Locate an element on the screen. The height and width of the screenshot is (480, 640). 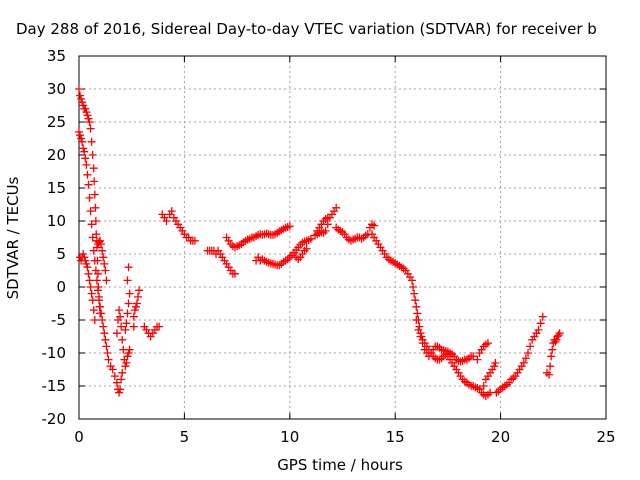
y-tick-label: -15 is located at coordinates (54, 386).